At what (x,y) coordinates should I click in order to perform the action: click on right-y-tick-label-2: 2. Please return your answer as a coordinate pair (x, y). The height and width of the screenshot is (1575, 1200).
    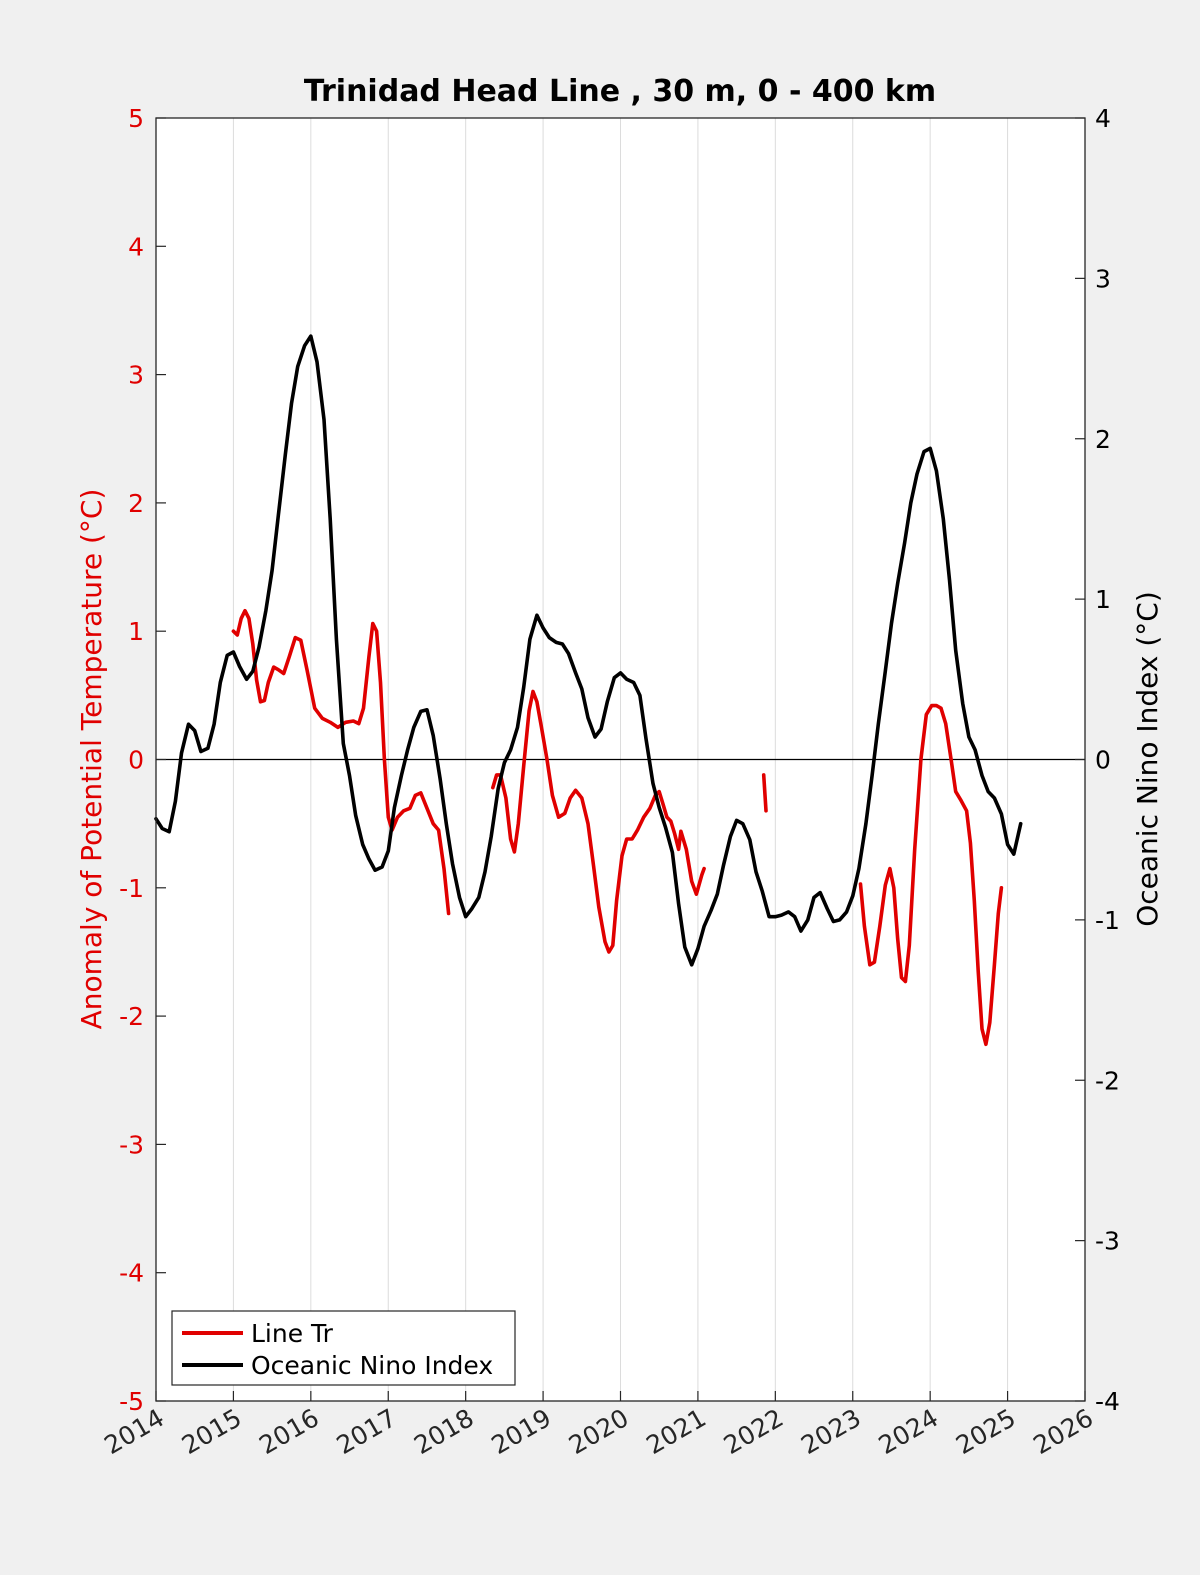
    Looking at the image, I should click on (1103, 439).